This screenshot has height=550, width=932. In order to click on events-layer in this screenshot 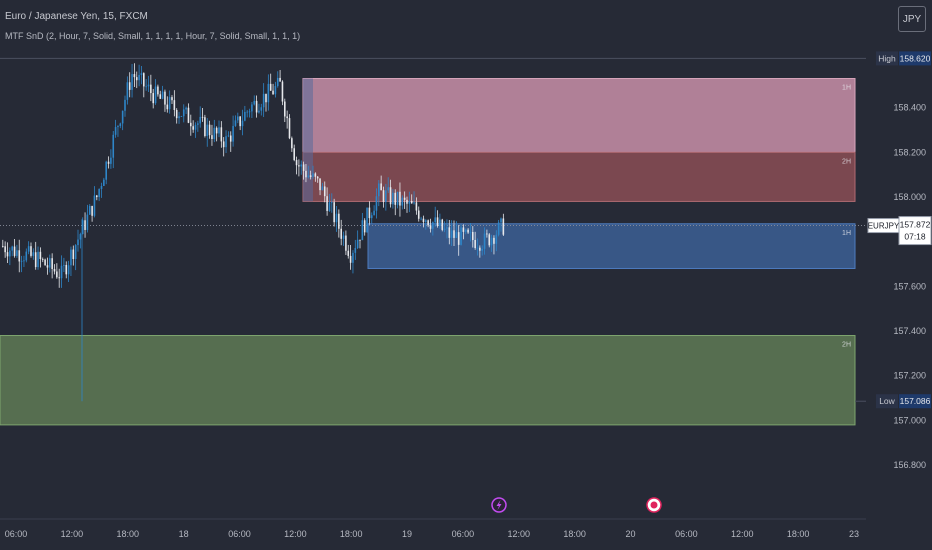, I will do `click(576, 505)`.